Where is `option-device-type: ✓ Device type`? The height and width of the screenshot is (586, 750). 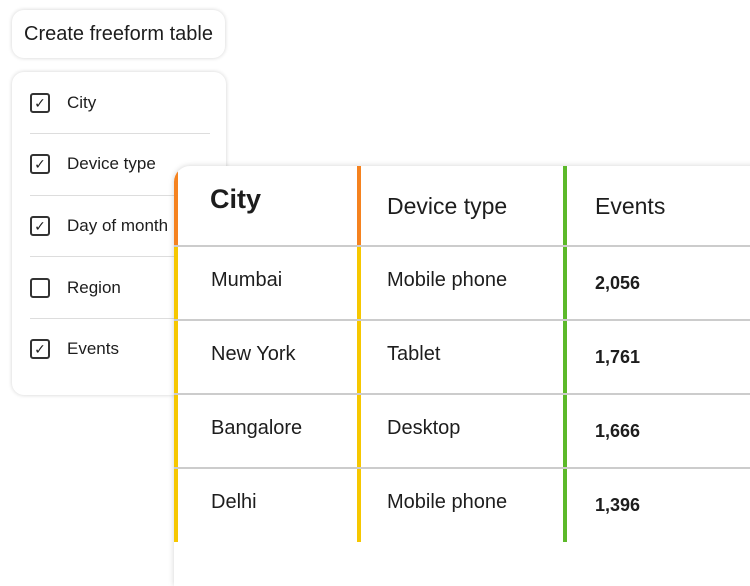 option-device-type: ✓ Device type is located at coordinates (120, 165).